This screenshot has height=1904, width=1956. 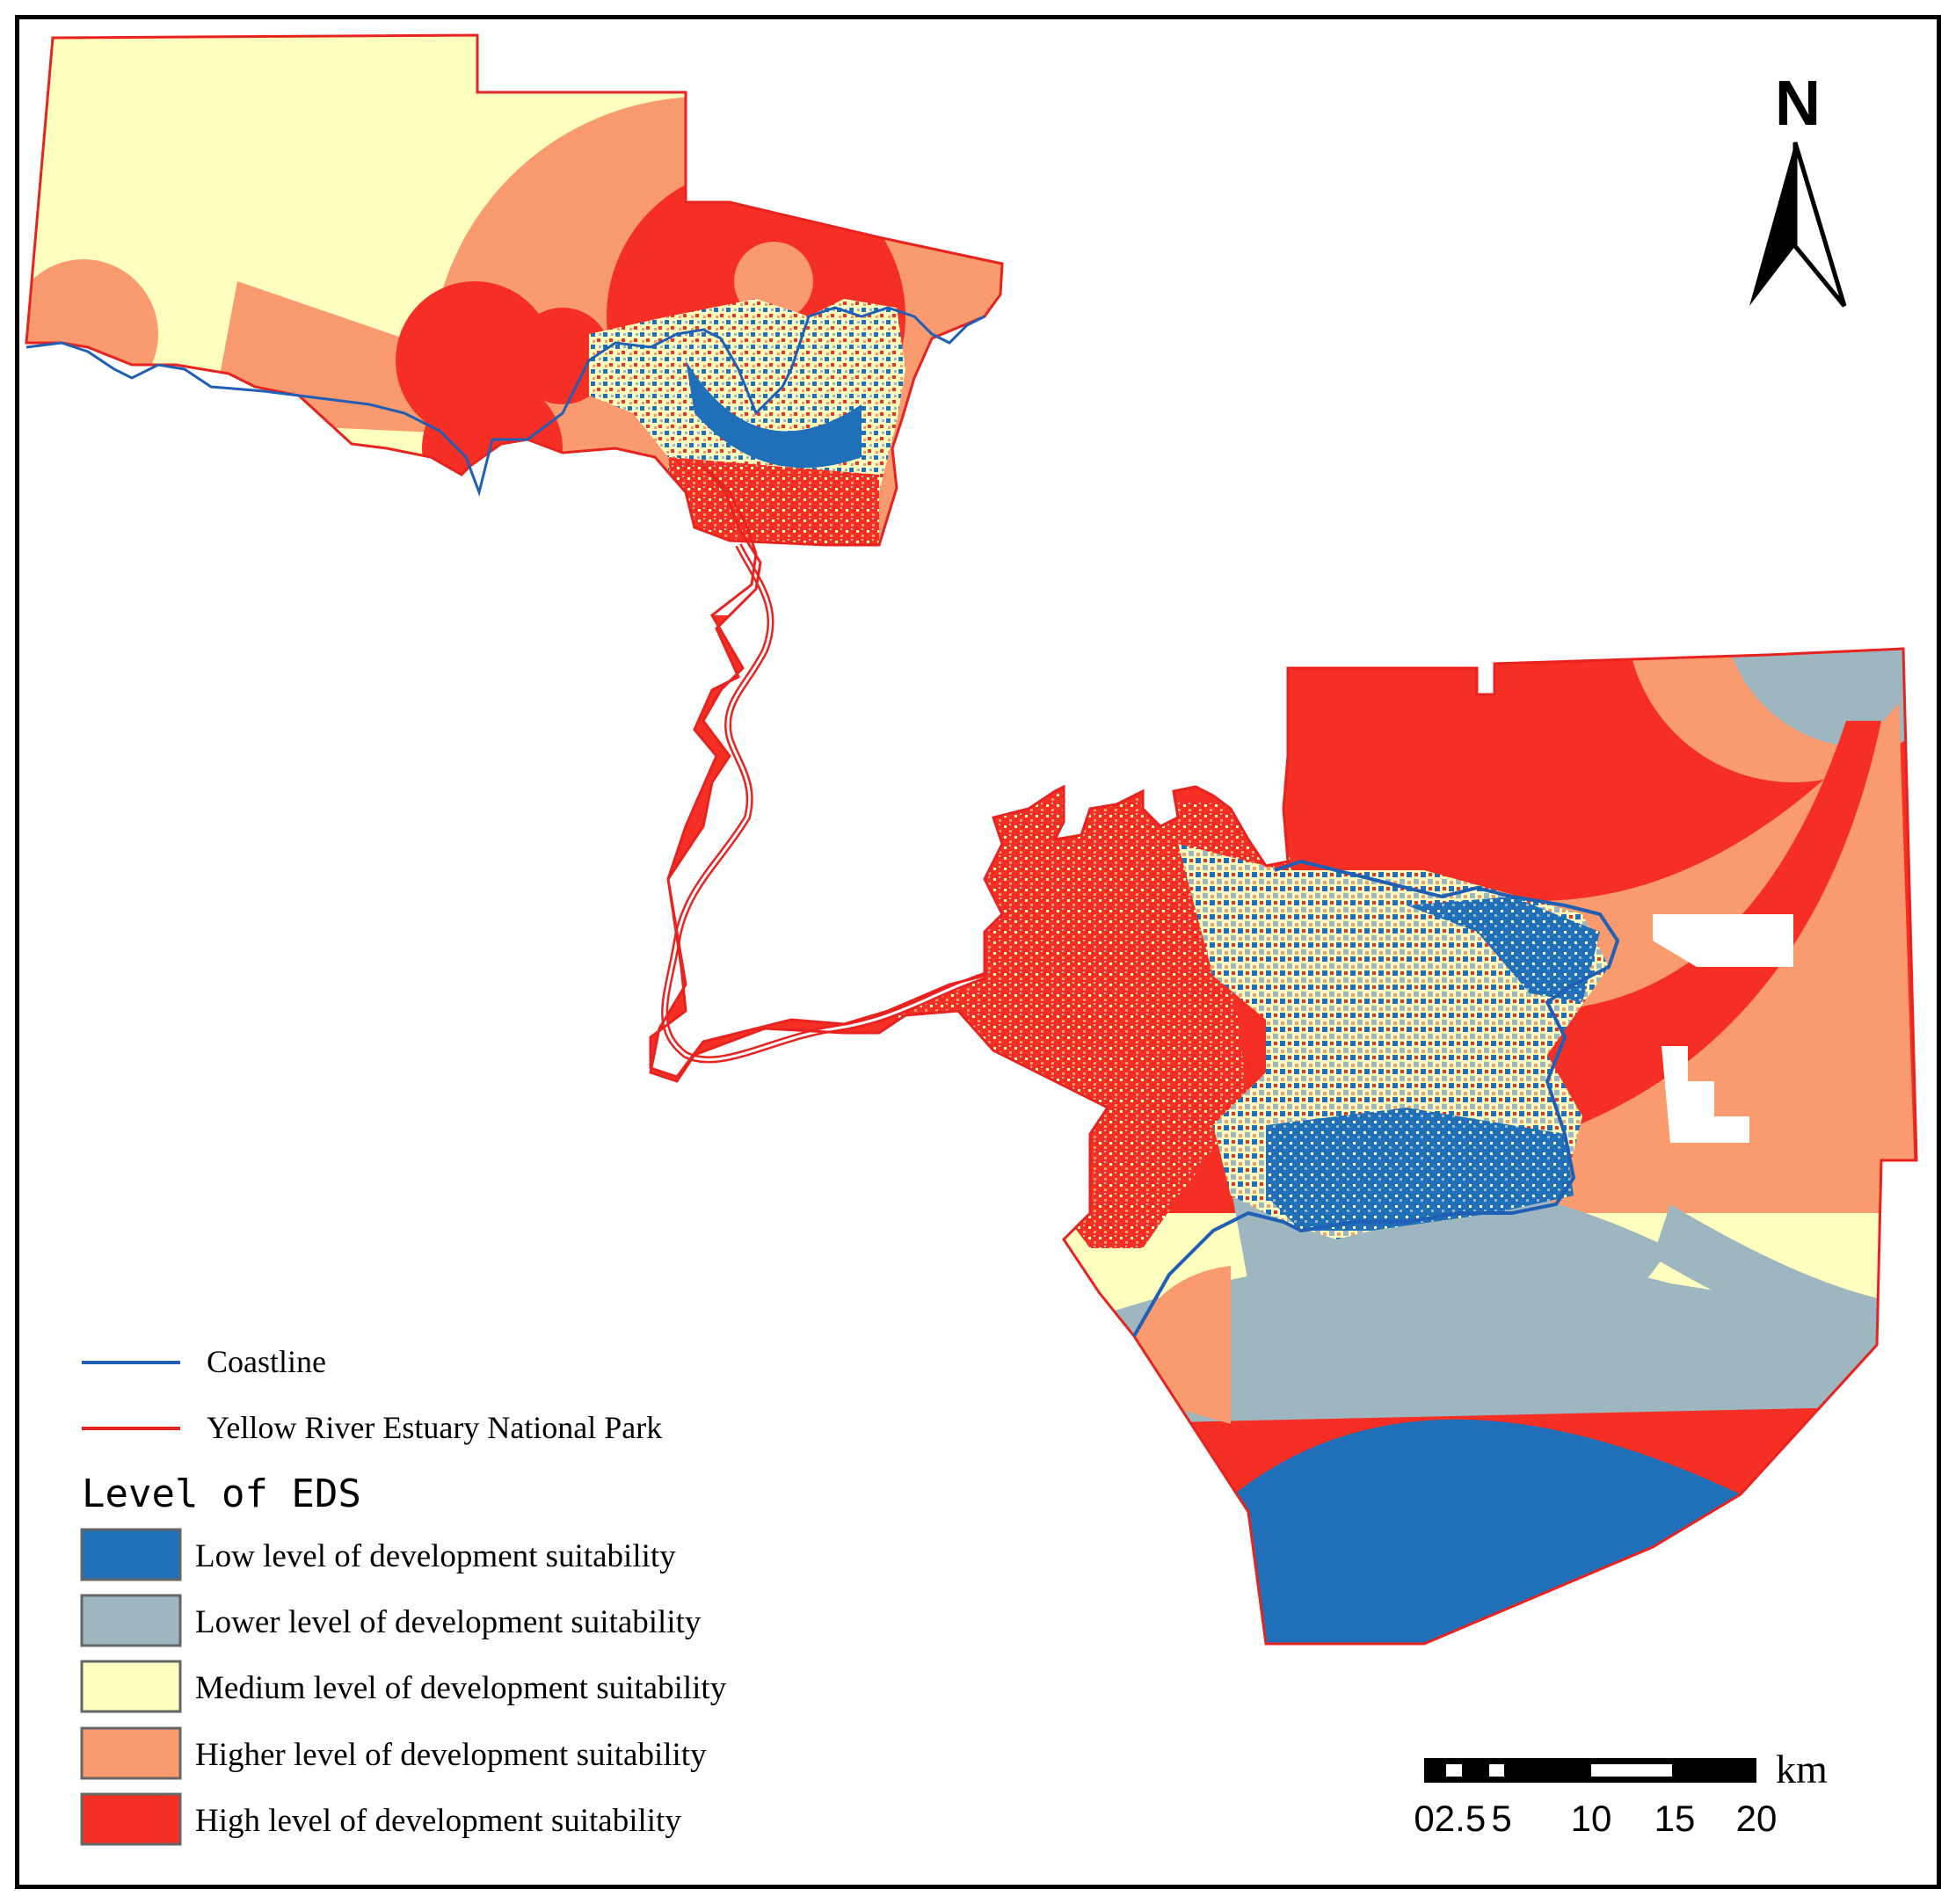 What do you see at coordinates (131, 1554) in the screenshot?
I see `legend-swatch-low` at bounding box center [131, 1554].